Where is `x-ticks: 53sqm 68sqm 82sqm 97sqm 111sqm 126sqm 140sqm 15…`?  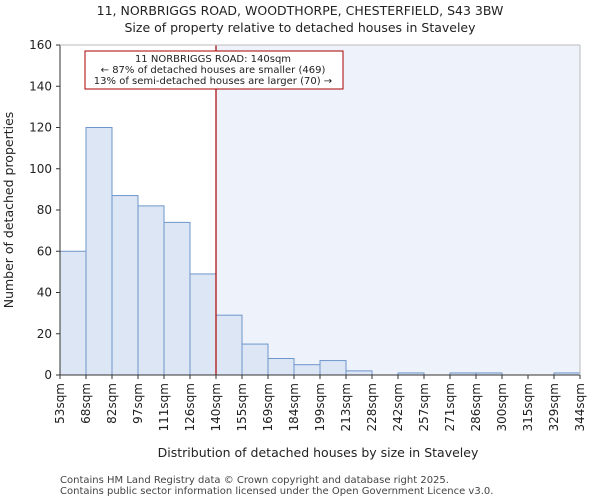 x-ticks: 53sqm 68sqm 82sqm 97sqm 111sqm 126sqm 140sqm 15… is located at coordinates (320, 403).